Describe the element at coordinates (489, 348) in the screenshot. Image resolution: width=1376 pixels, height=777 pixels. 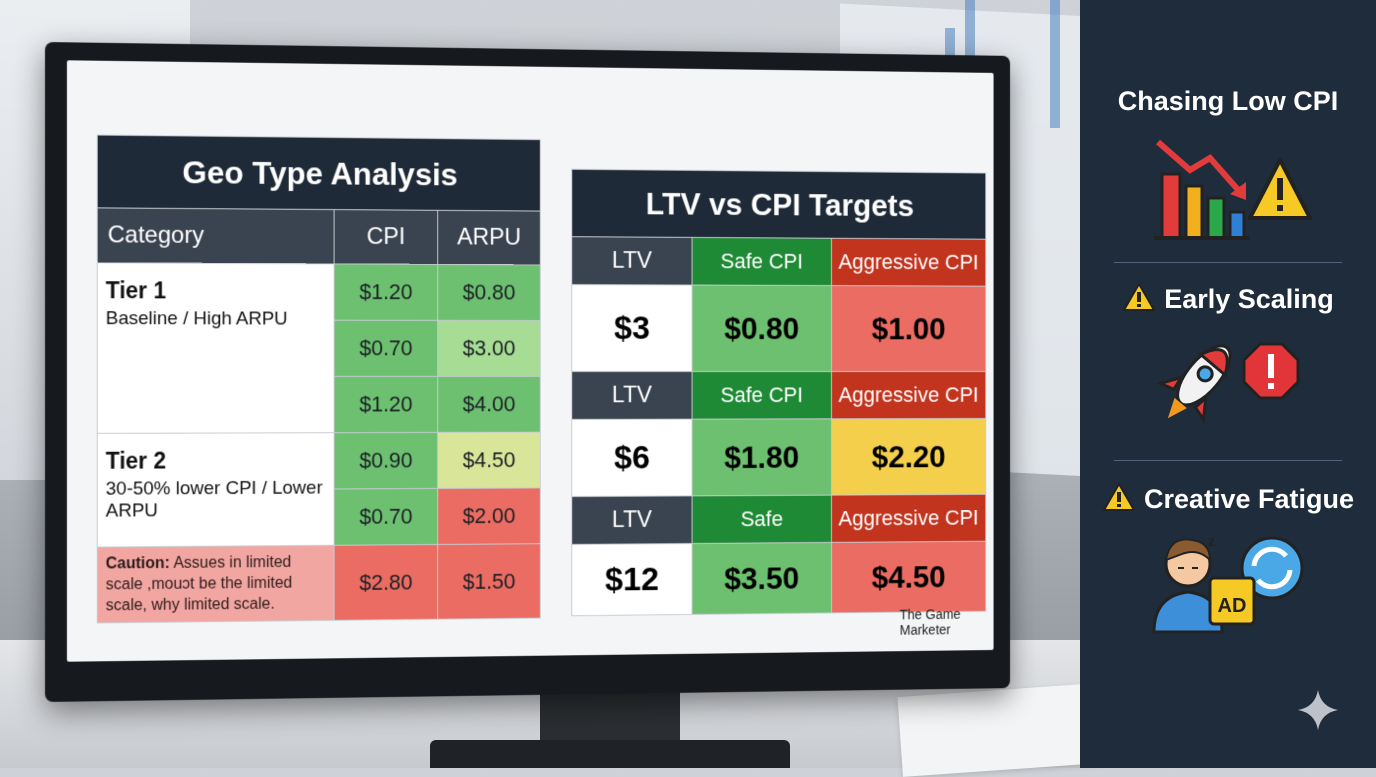
I see `tier1-arpu-2: $3.00` at that location.